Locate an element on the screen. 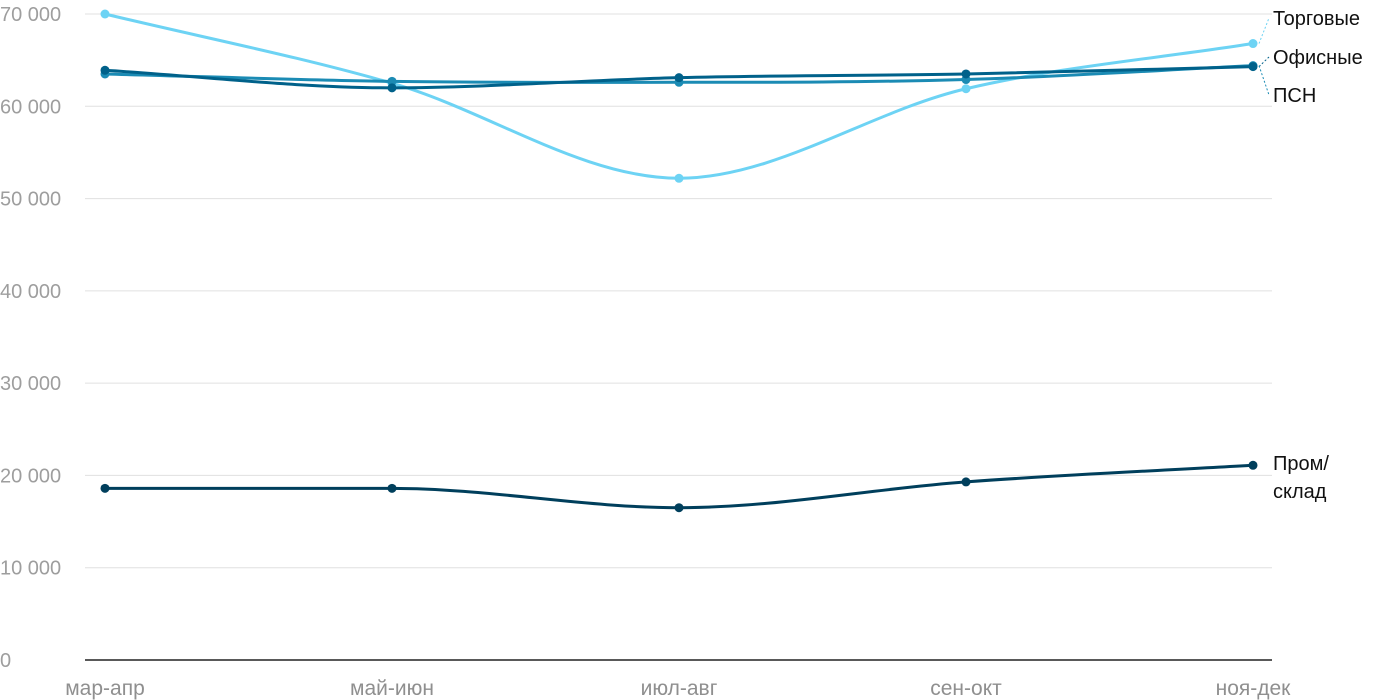 The image size is (1400, 700). y-tick-label: 30 000 is located at coordinates (30, 384).